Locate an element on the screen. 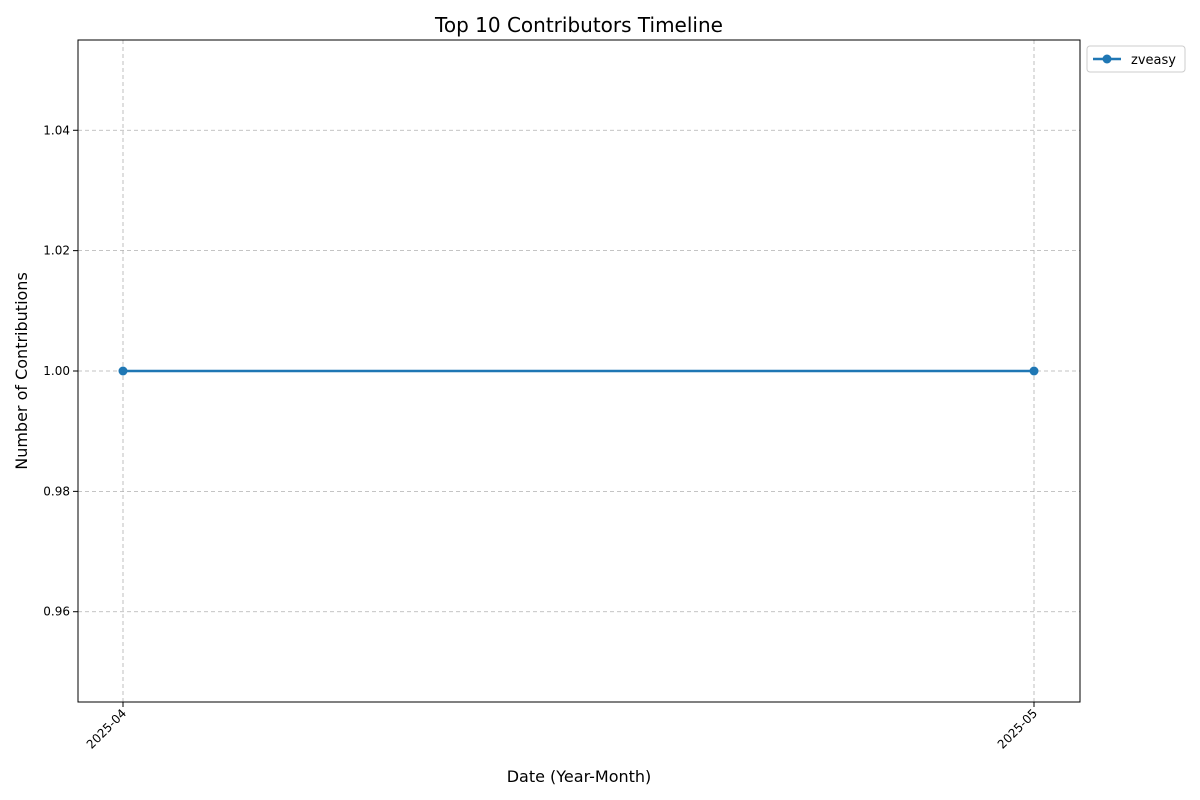 The image size is (1200, 800). legend-frame is located at coordinates (1136, 59).